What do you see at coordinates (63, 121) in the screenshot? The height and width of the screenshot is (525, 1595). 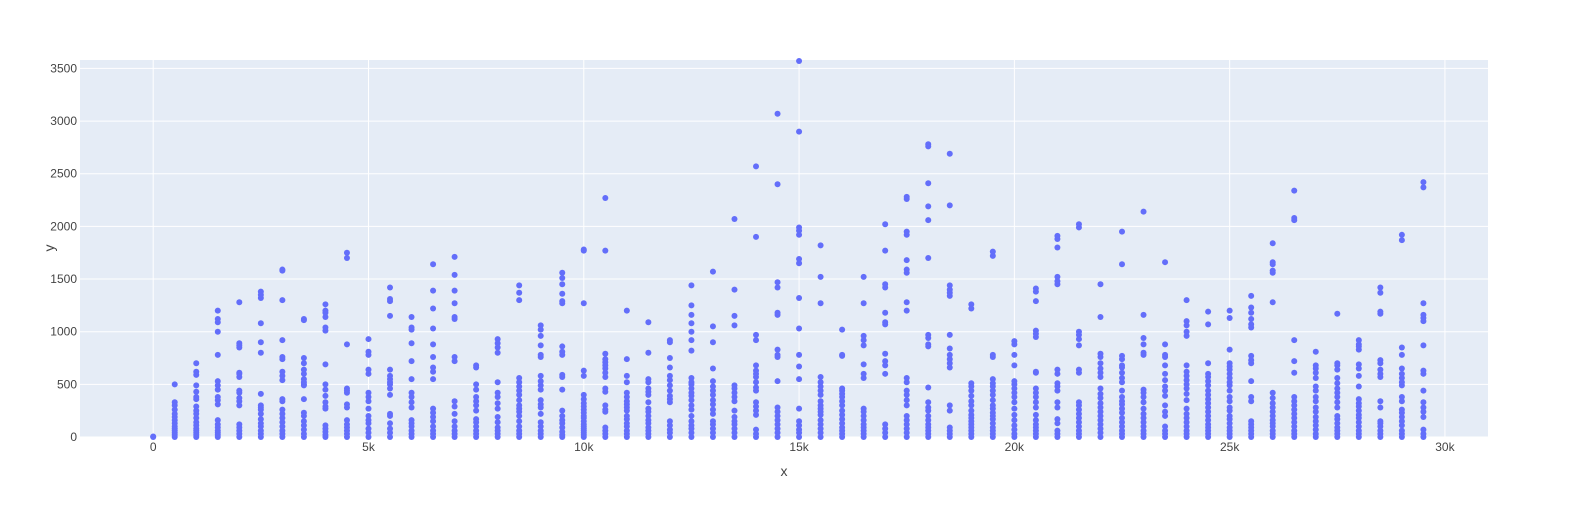 I see `y-tick-label: 3000` at bounding box center [63, 121].